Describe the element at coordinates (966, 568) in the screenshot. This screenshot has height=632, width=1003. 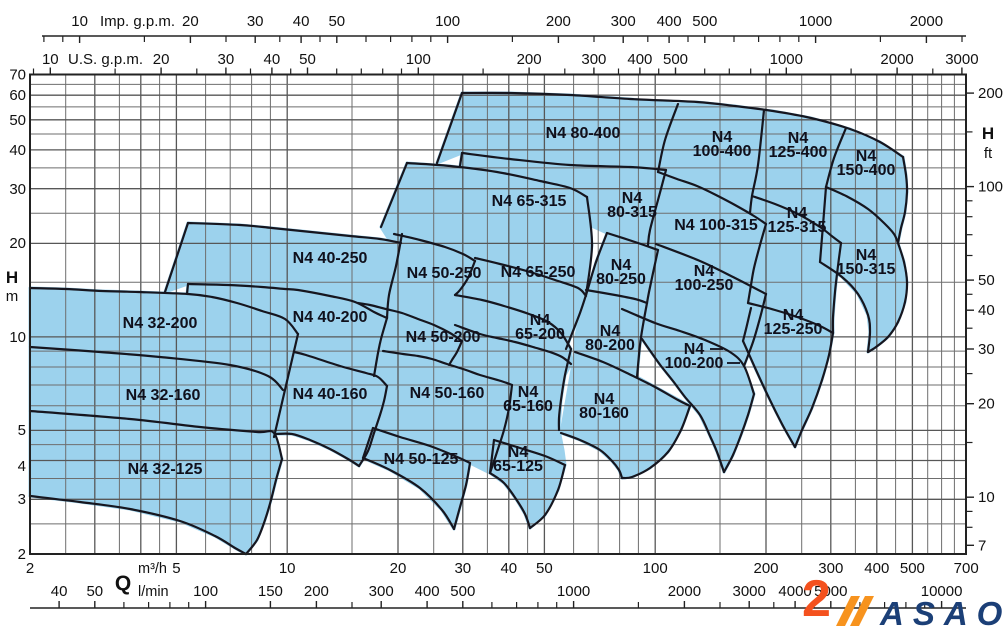
I see `svg-text: 700` at that location.